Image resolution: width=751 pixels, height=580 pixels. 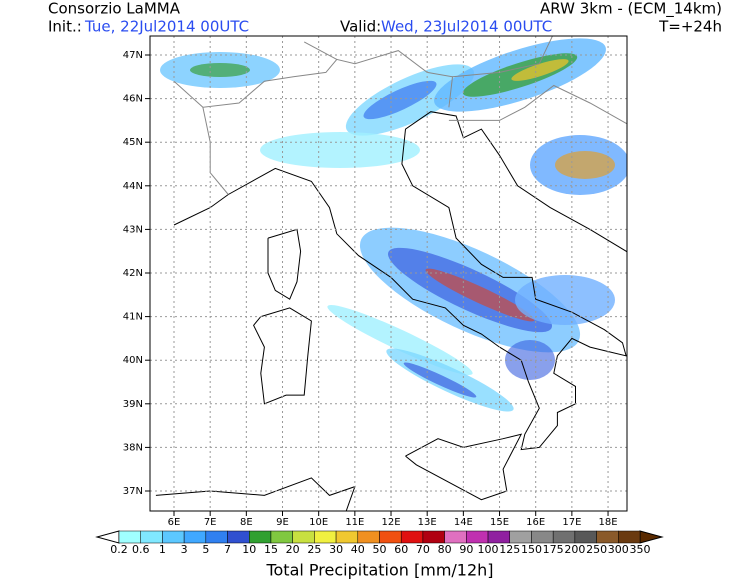 I want to click on colorbar-under, so click(x=107, y=537).